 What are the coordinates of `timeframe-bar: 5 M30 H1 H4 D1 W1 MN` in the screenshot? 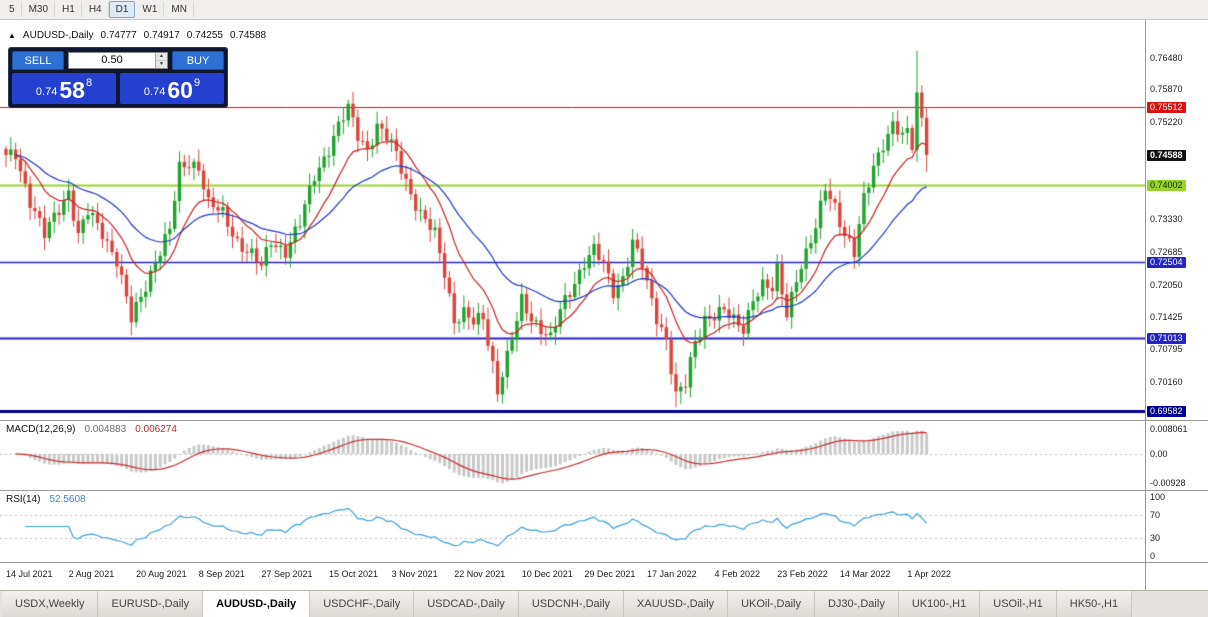 It's located at (604, 10).